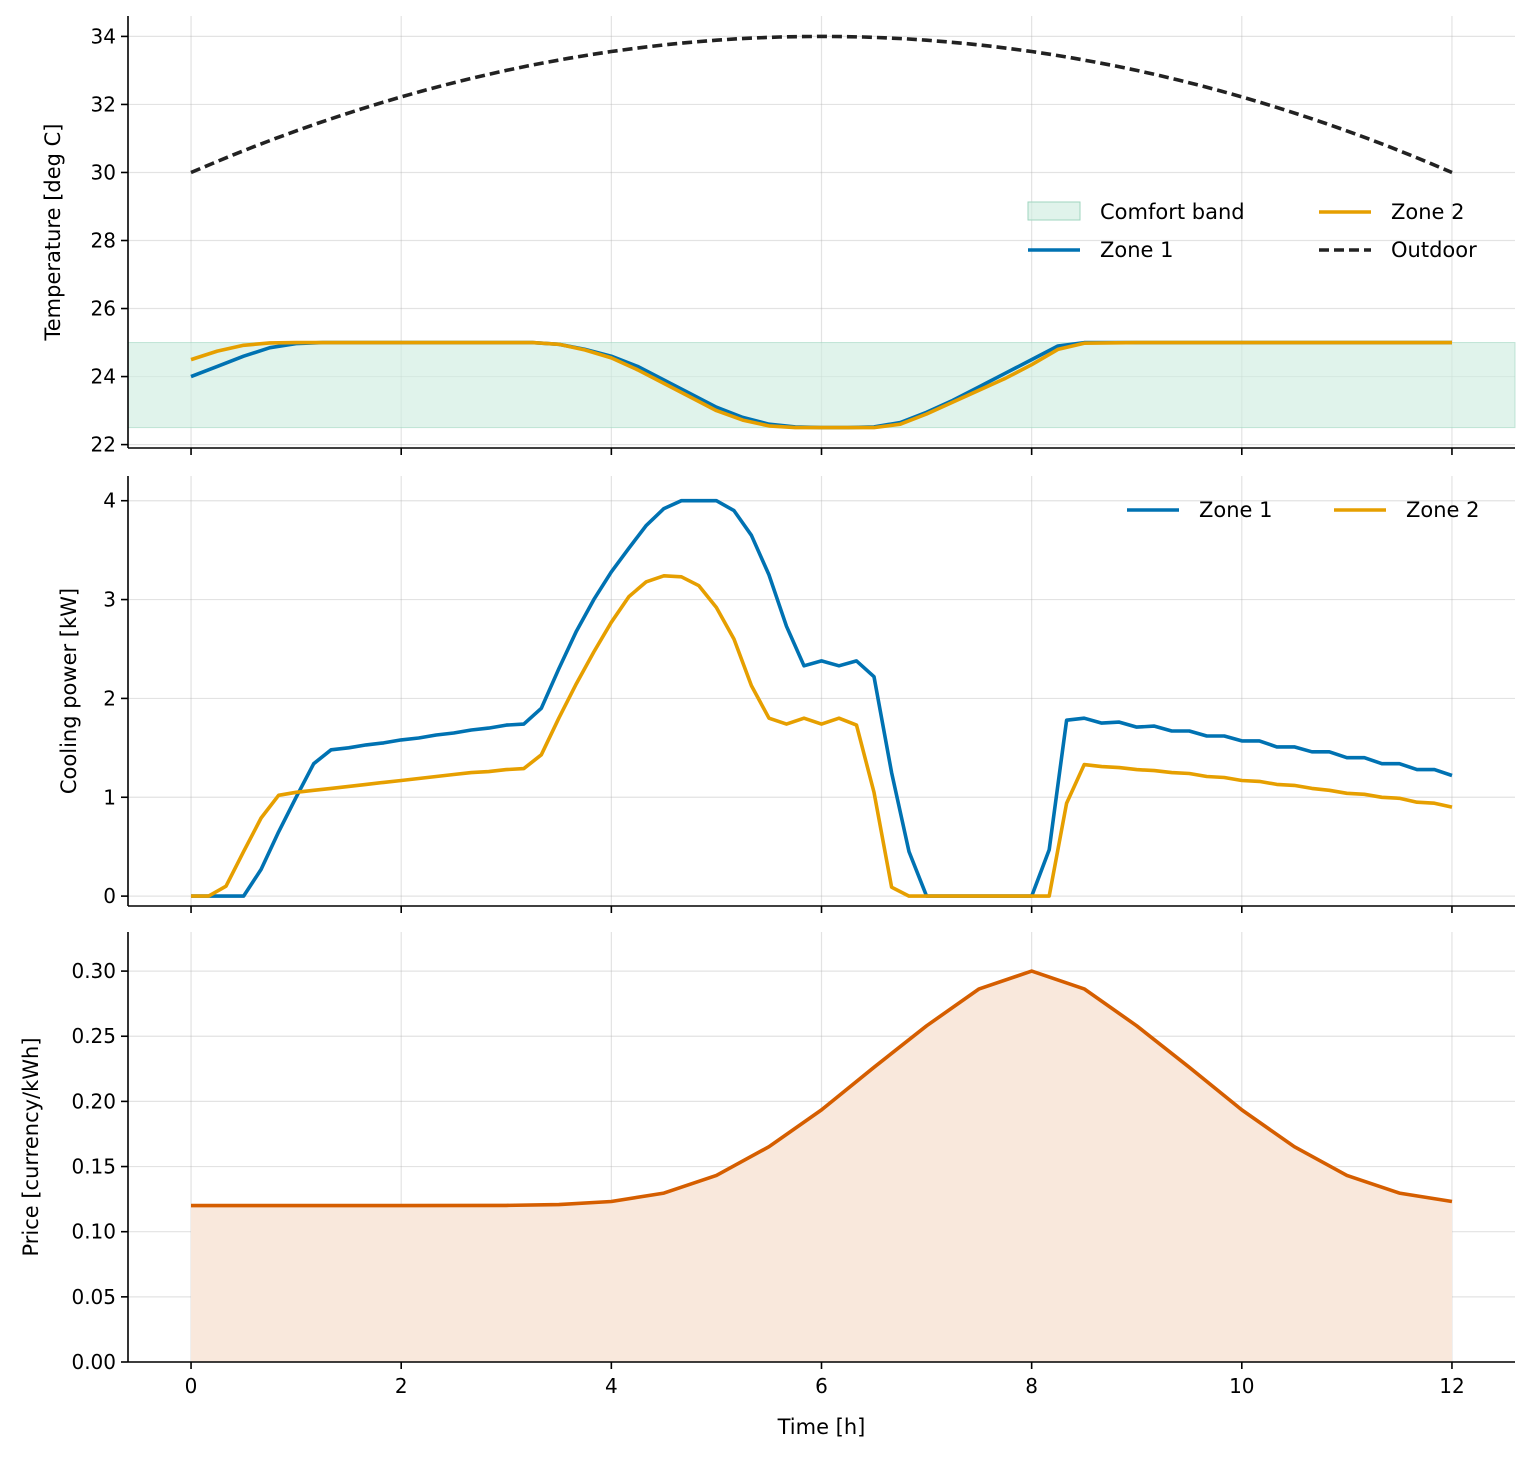  What do you see at coordinates (93, 1167) in the screenshot?
I see `y-tick-label: 0.15` at bounding box center [93, 1167].